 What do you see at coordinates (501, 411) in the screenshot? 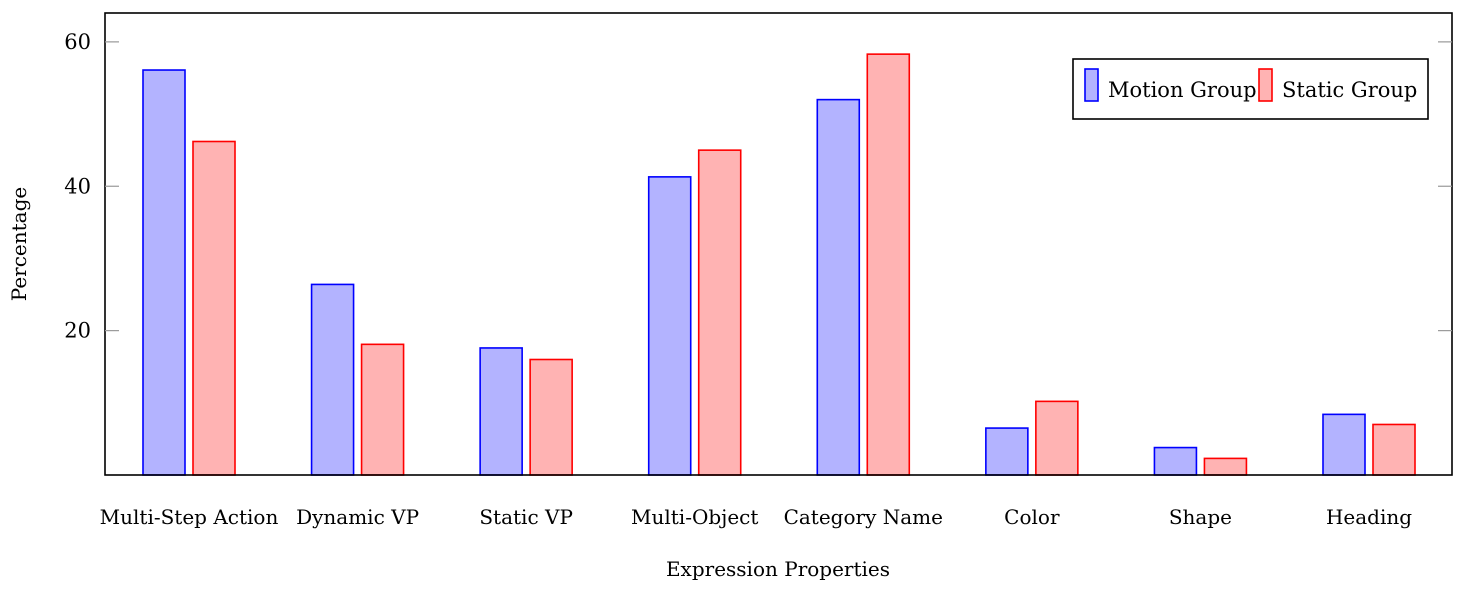
I see `bar-motion-group-static-vp` at bounding box center [501, 411].